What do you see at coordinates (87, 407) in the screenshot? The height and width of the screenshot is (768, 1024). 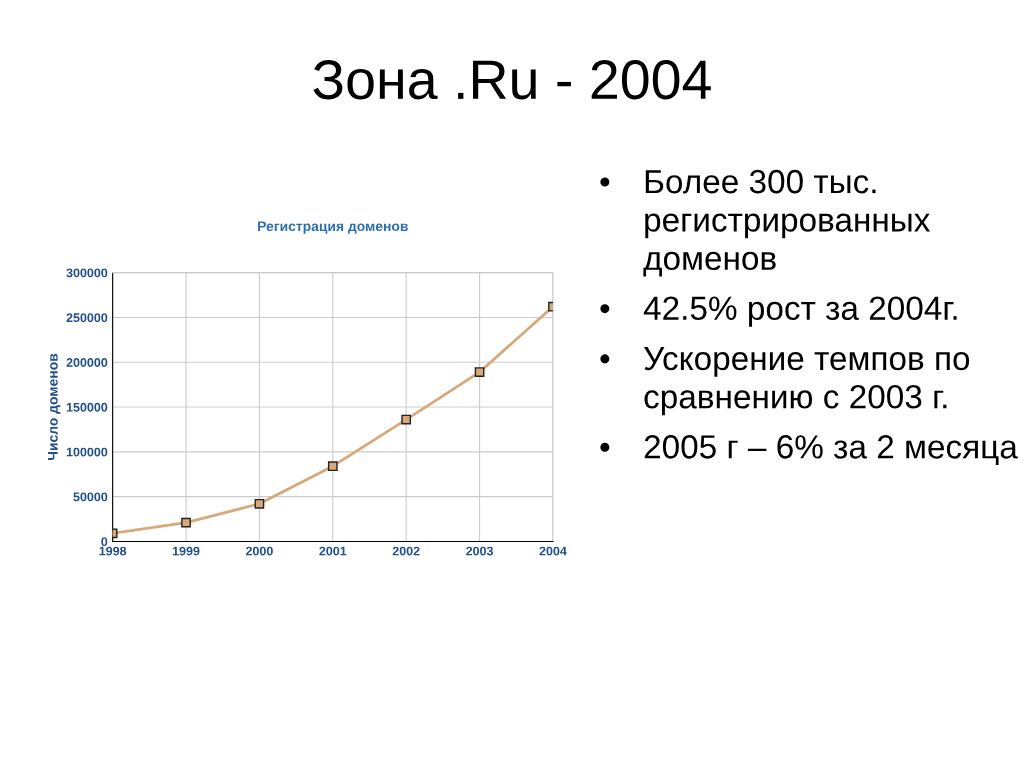 I see `y-tick-label: 150000` at bounding box center [87, 407].